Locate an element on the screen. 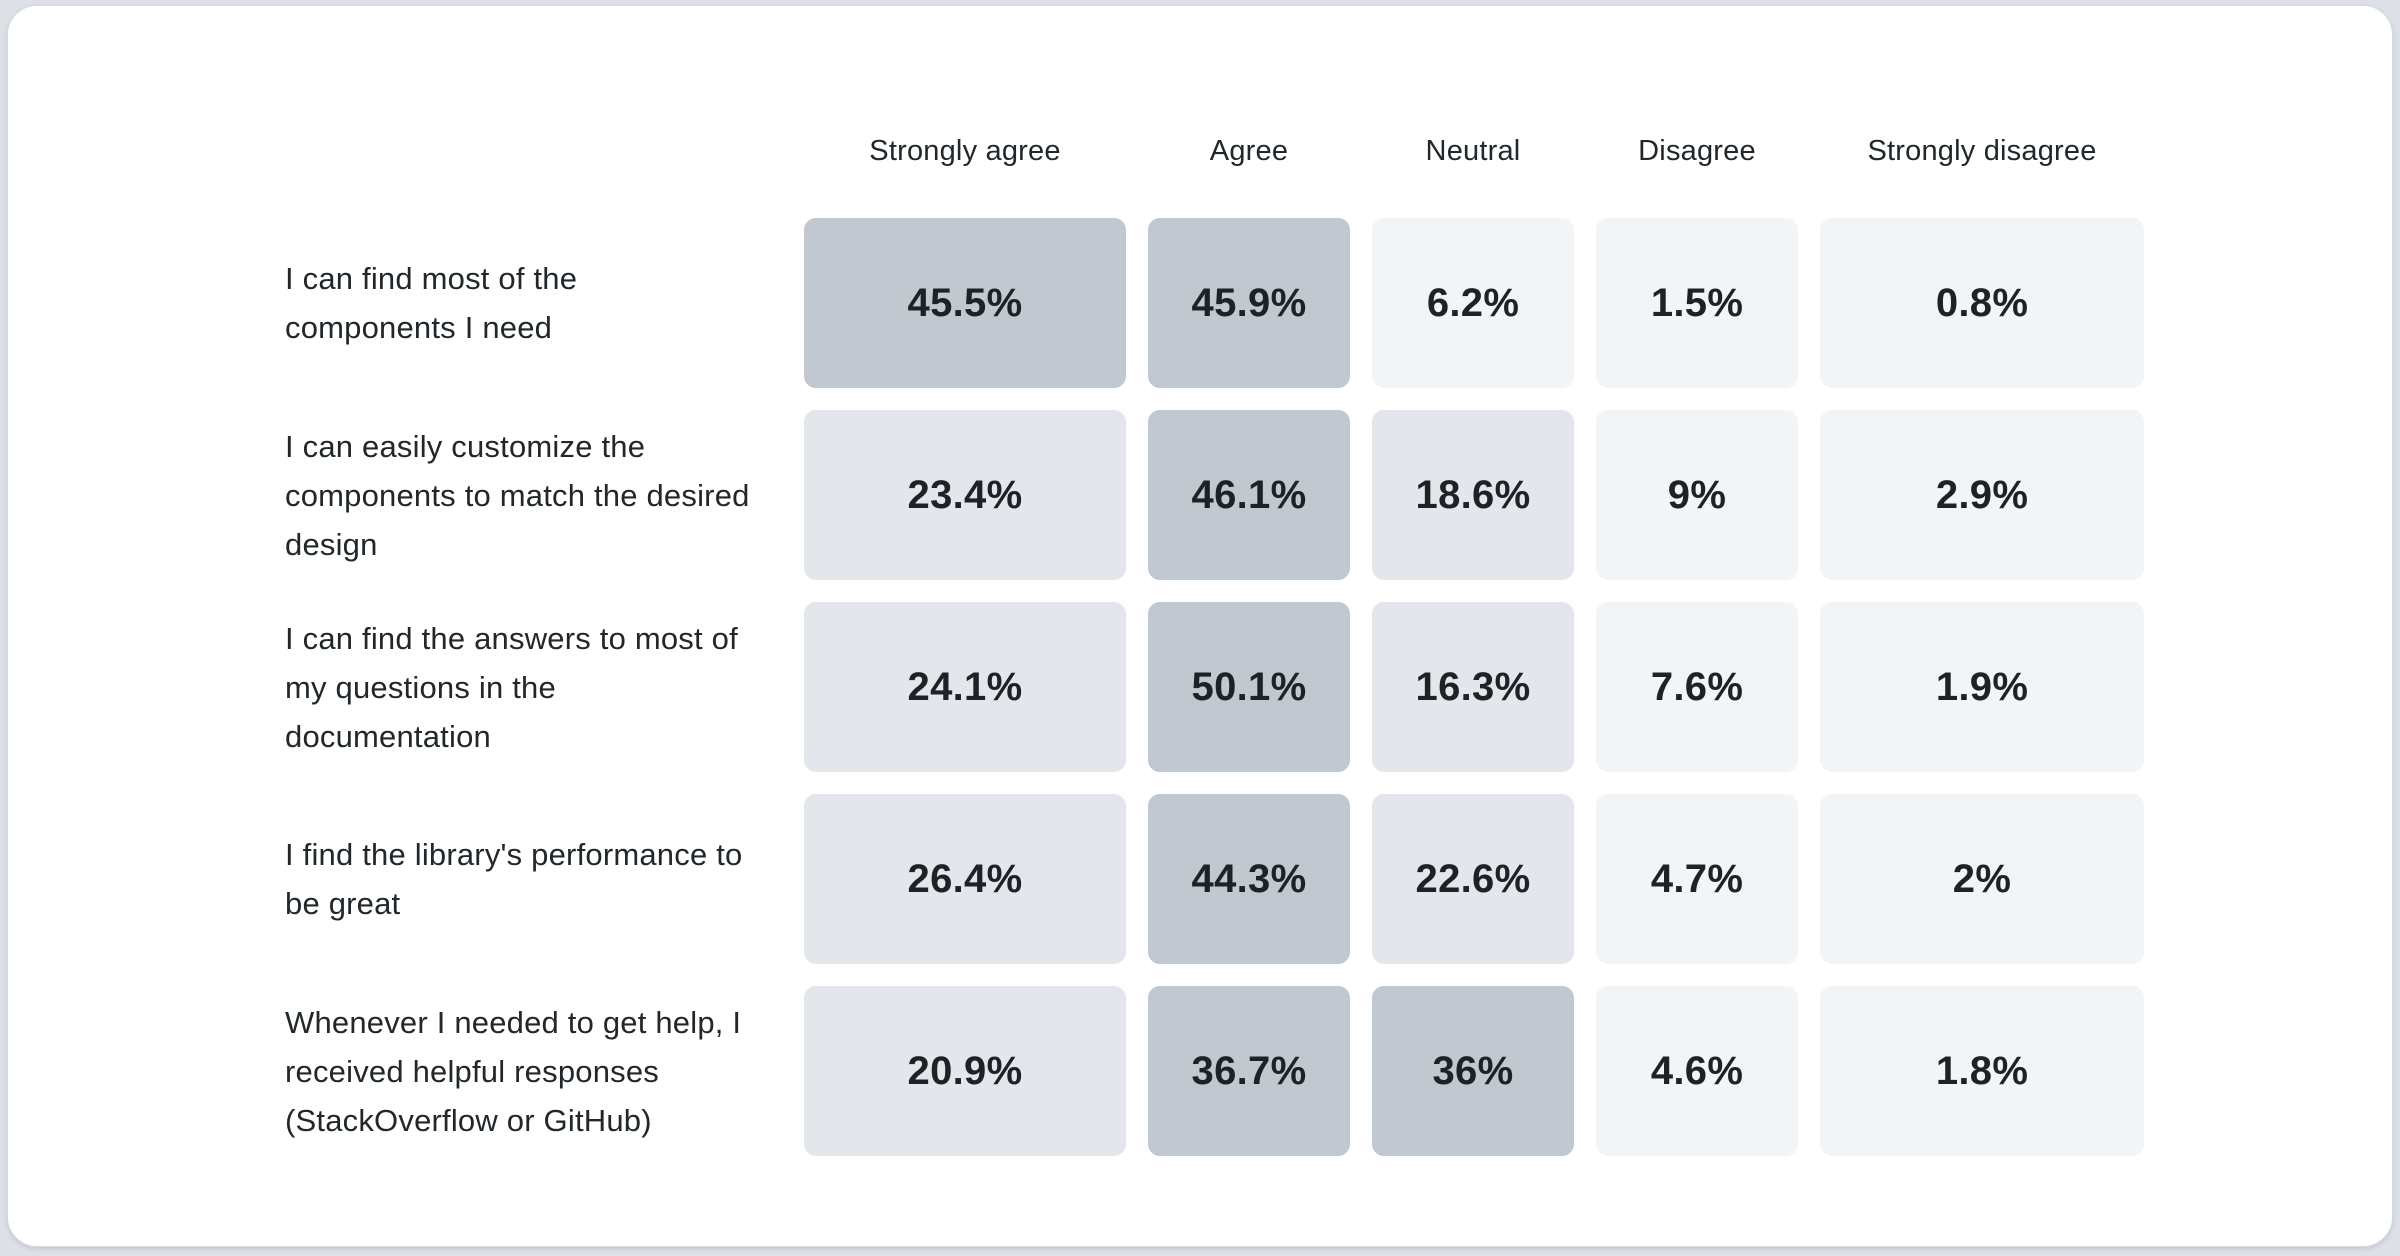  heatmap-cell: 45.5% is located at coordinates (965, 303).